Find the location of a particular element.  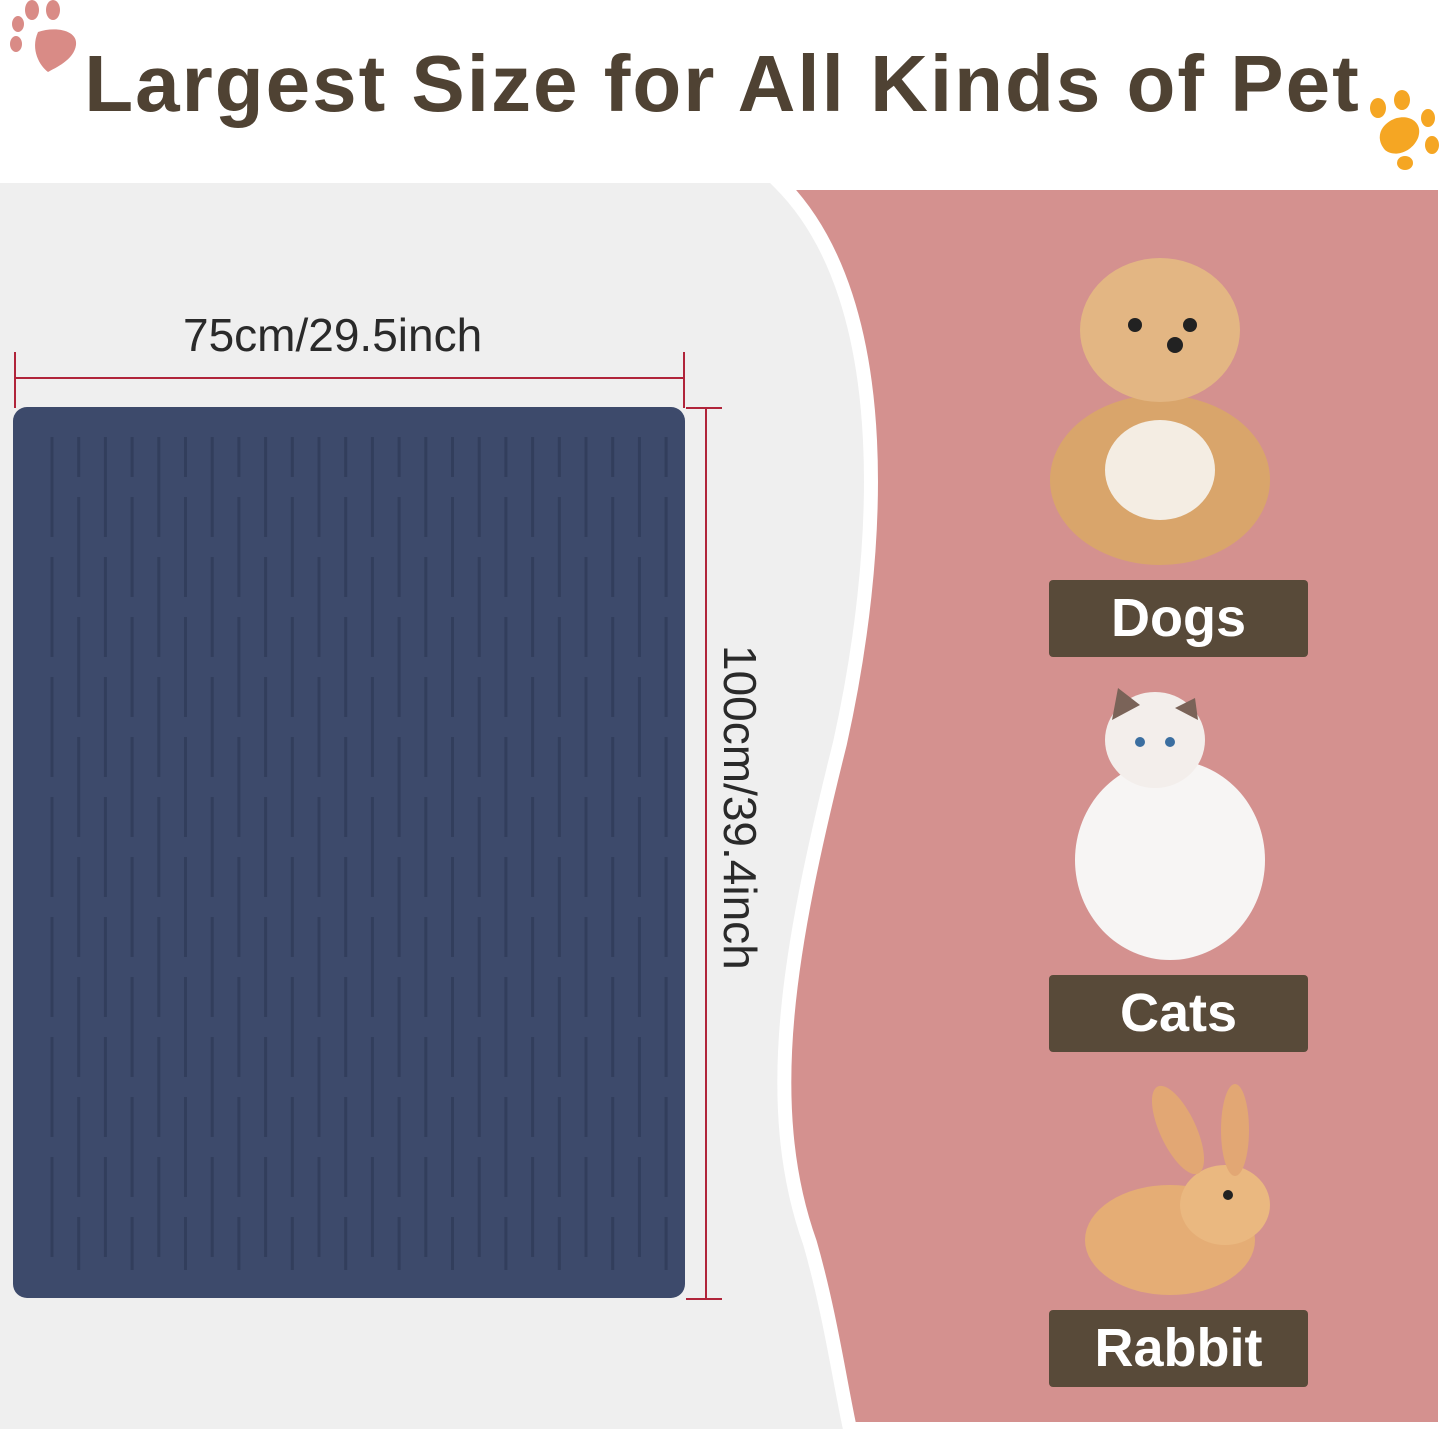

width-dimension-label: 75cm/29.5inch is located at coordinates (333, 335).